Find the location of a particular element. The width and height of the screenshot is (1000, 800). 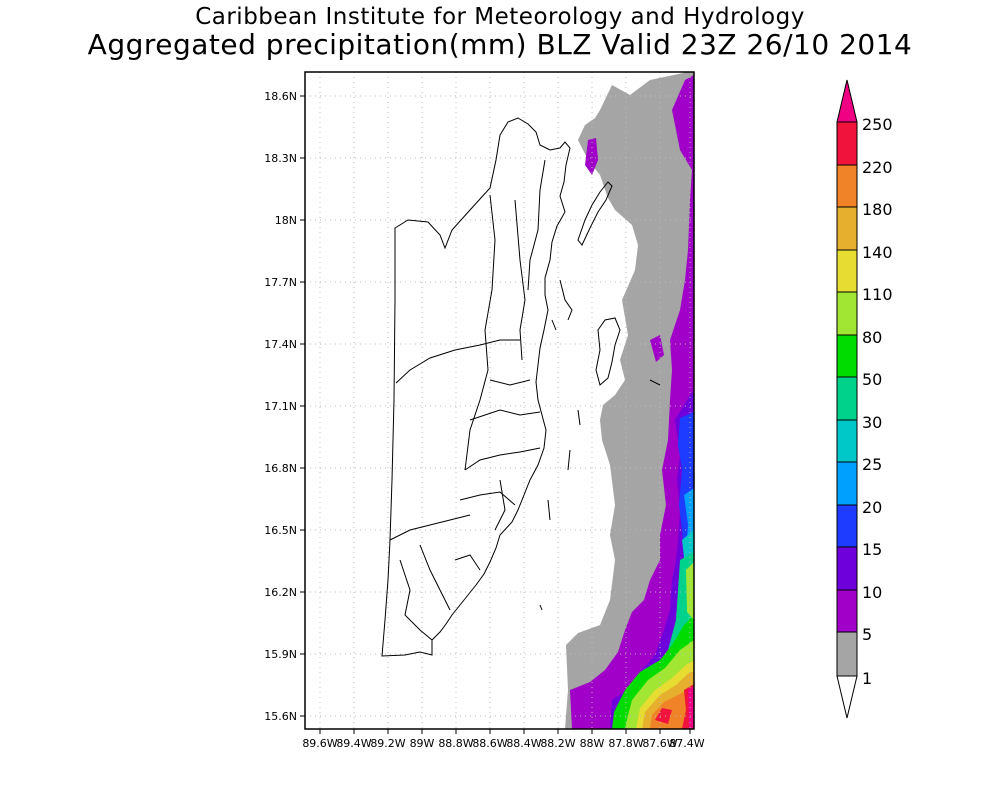

colorbar-label: 30 is located at coordinates (872, 422).